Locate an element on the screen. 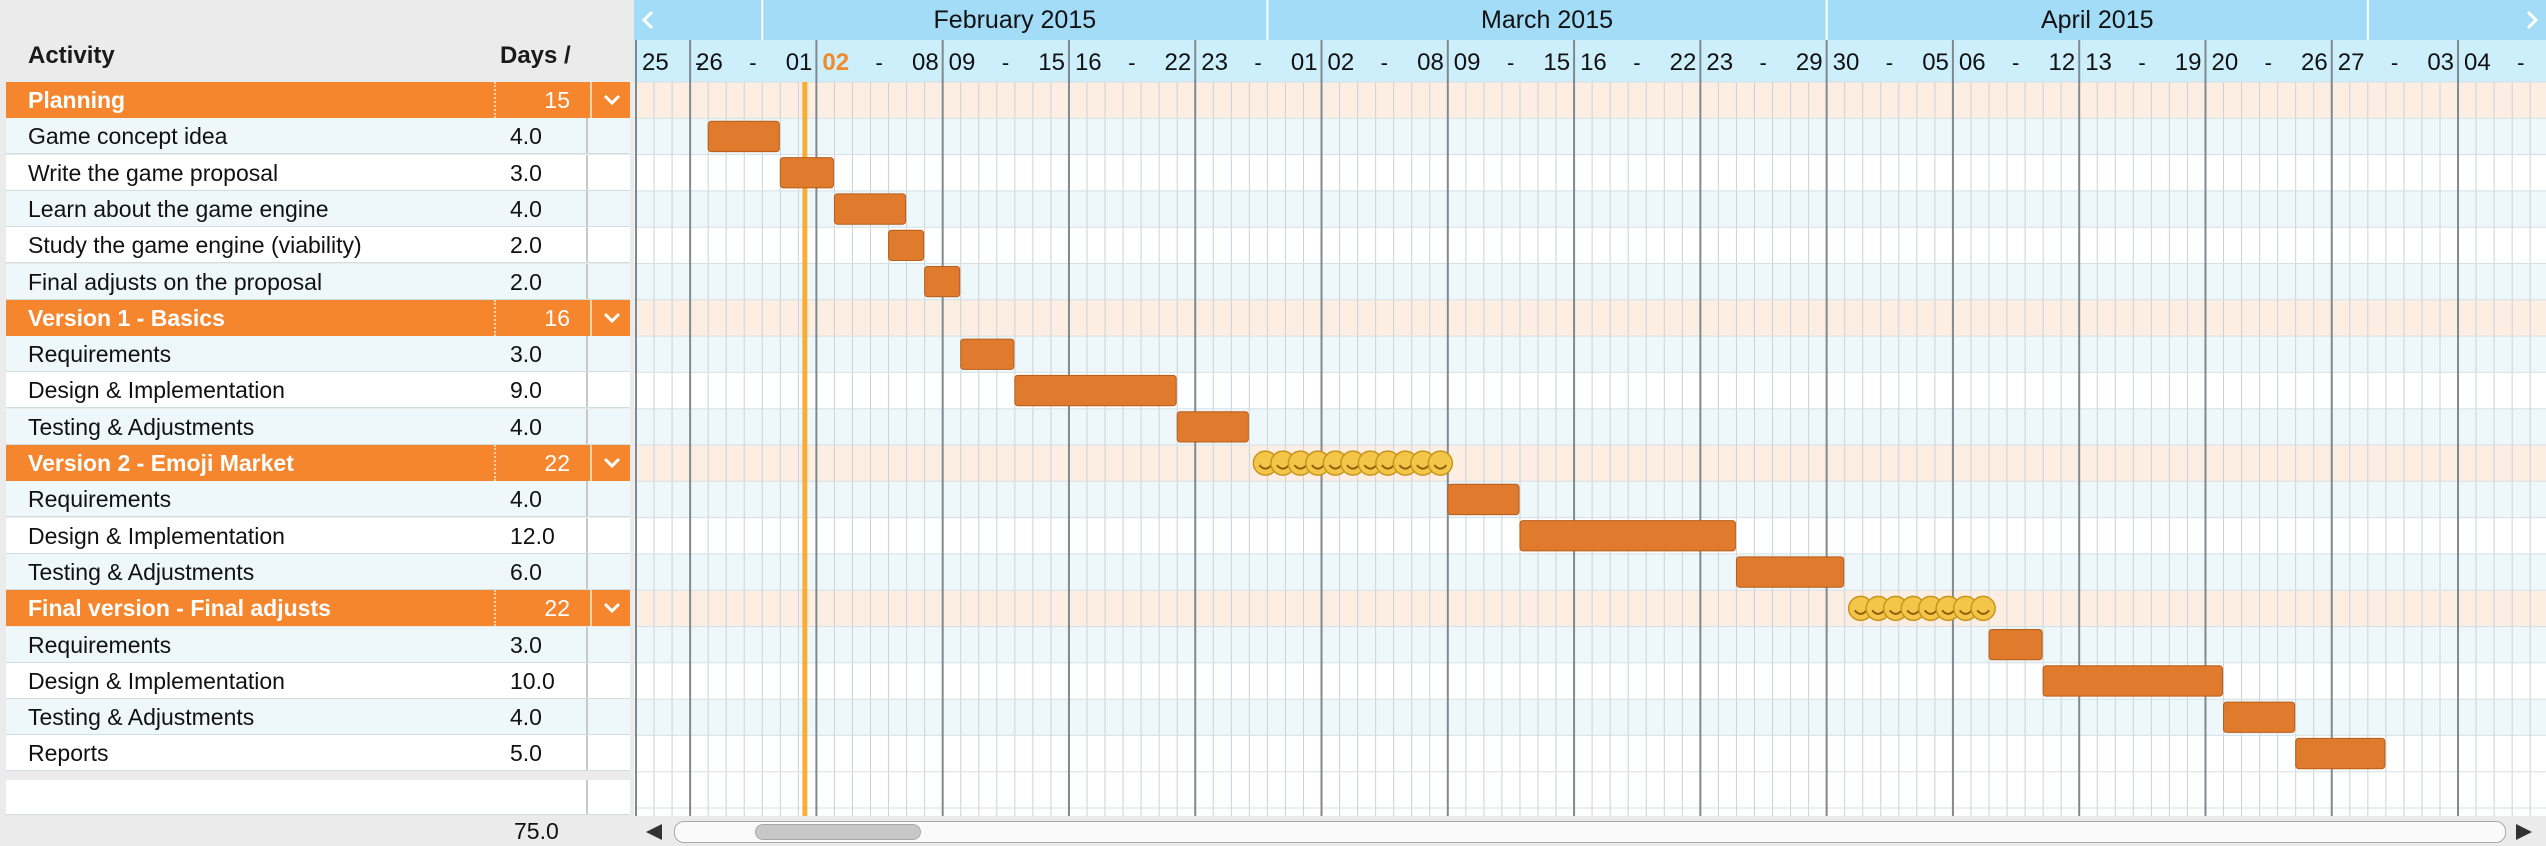 The width and height of the screenshot is (2546, 846). task-row: Learn about the game engine 4.0 is located at coordinates (318, 209).